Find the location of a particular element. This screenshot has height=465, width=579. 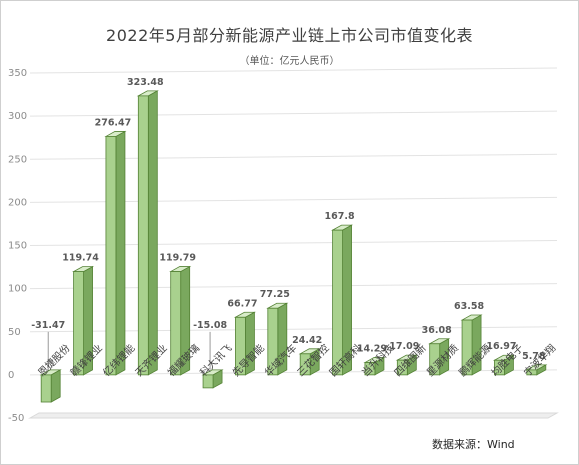

y-tick-label: 350 is located at coordinates (17, 73).